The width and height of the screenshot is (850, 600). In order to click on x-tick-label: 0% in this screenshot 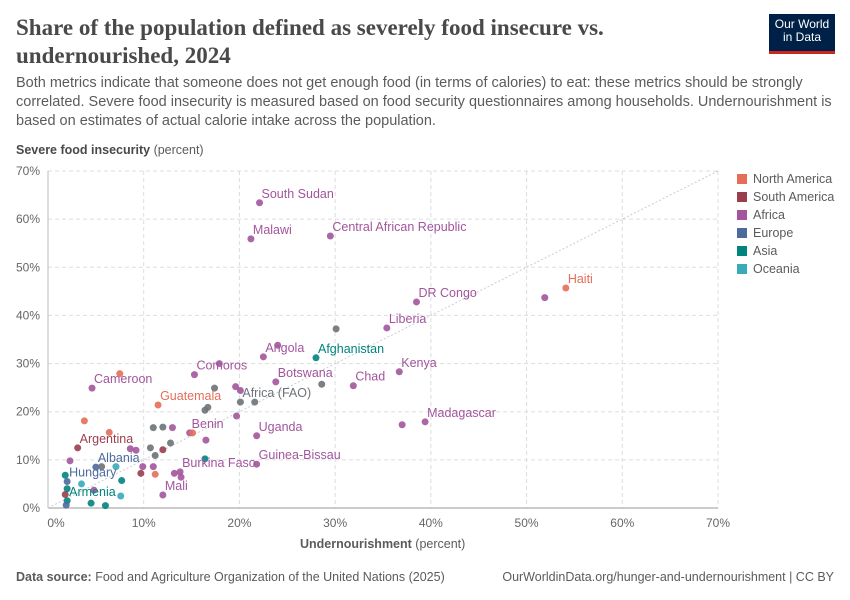, I will do `click(56, 523)`.